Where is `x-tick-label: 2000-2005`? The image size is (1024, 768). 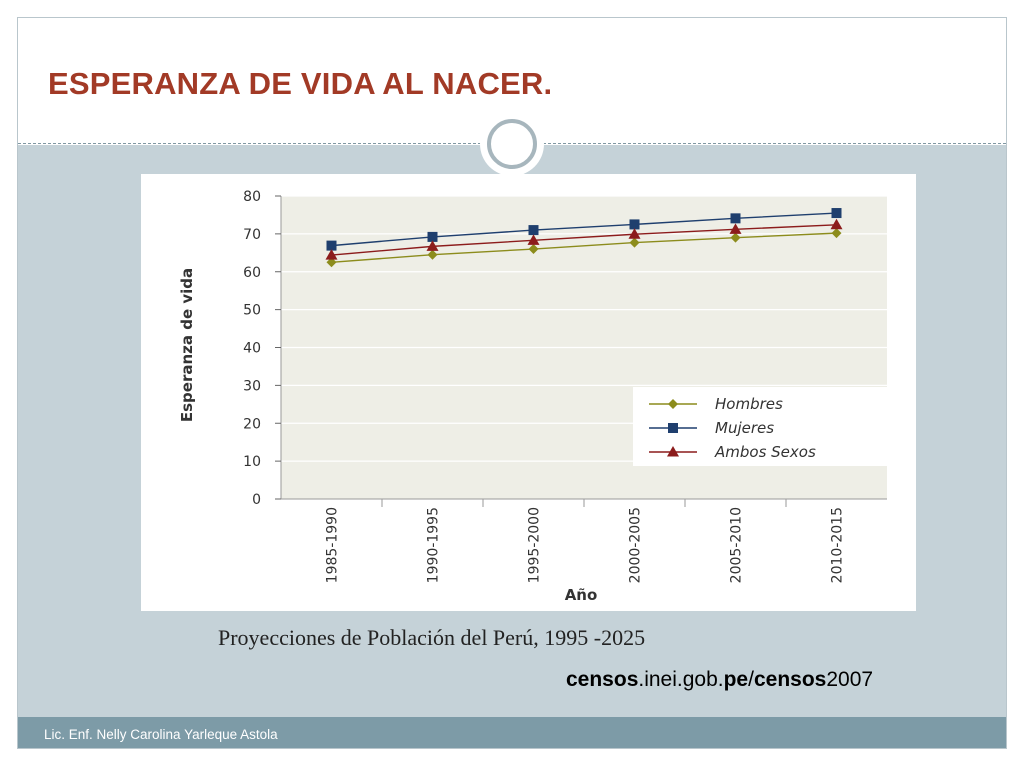 x-tick-label: 2000-2005 is located at coordinates (636, 545).